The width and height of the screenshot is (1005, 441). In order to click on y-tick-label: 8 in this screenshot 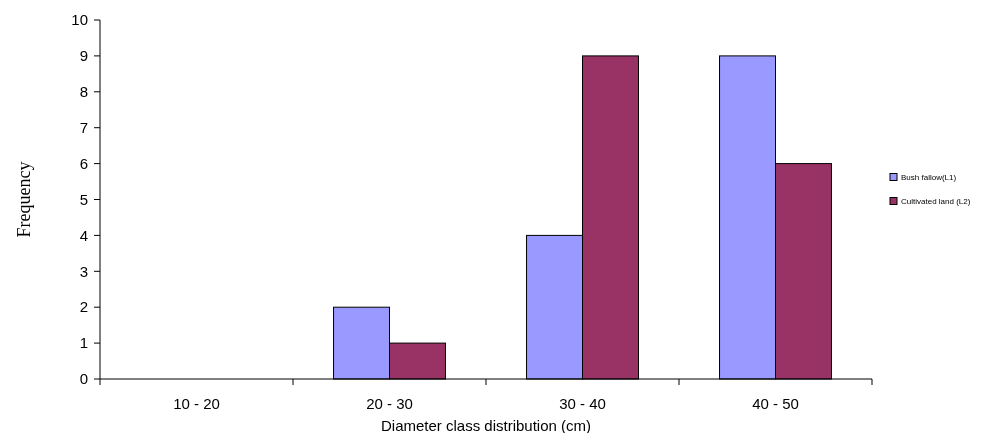, I will do `click(83, 92)`.